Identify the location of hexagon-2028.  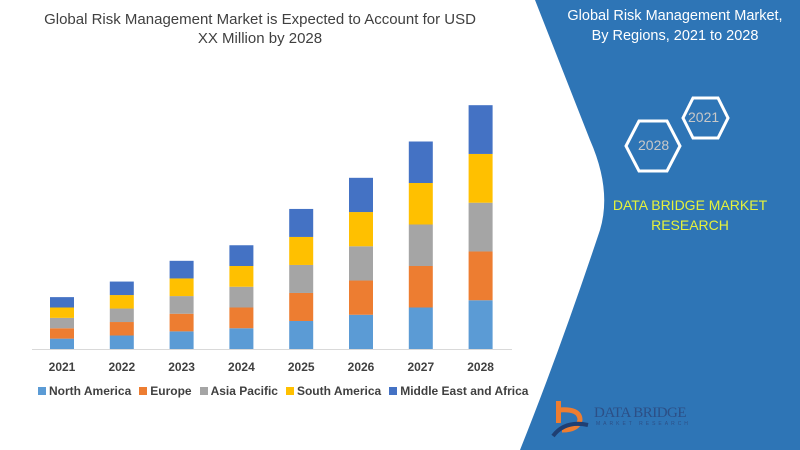
(653, 146).